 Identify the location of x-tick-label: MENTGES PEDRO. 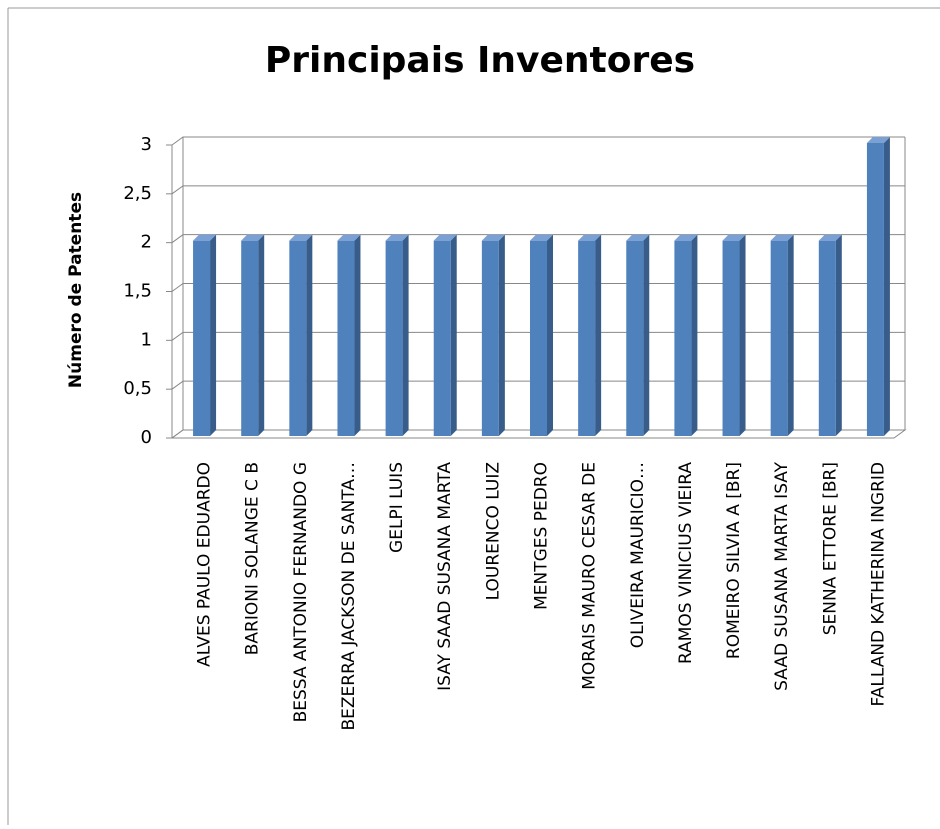
(542, 536).